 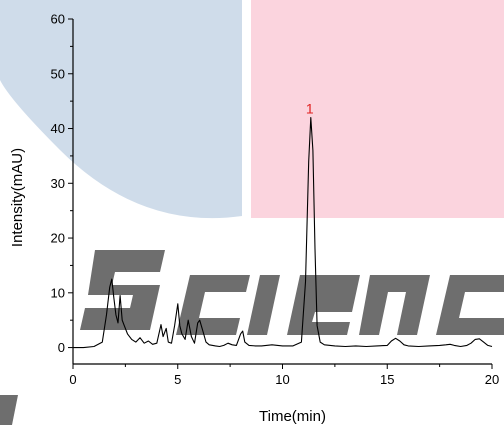 What do you see at coordinates (58, 73) in the screenshot?
I see `y-tick-label: 50` at bounding box center [58, 73].